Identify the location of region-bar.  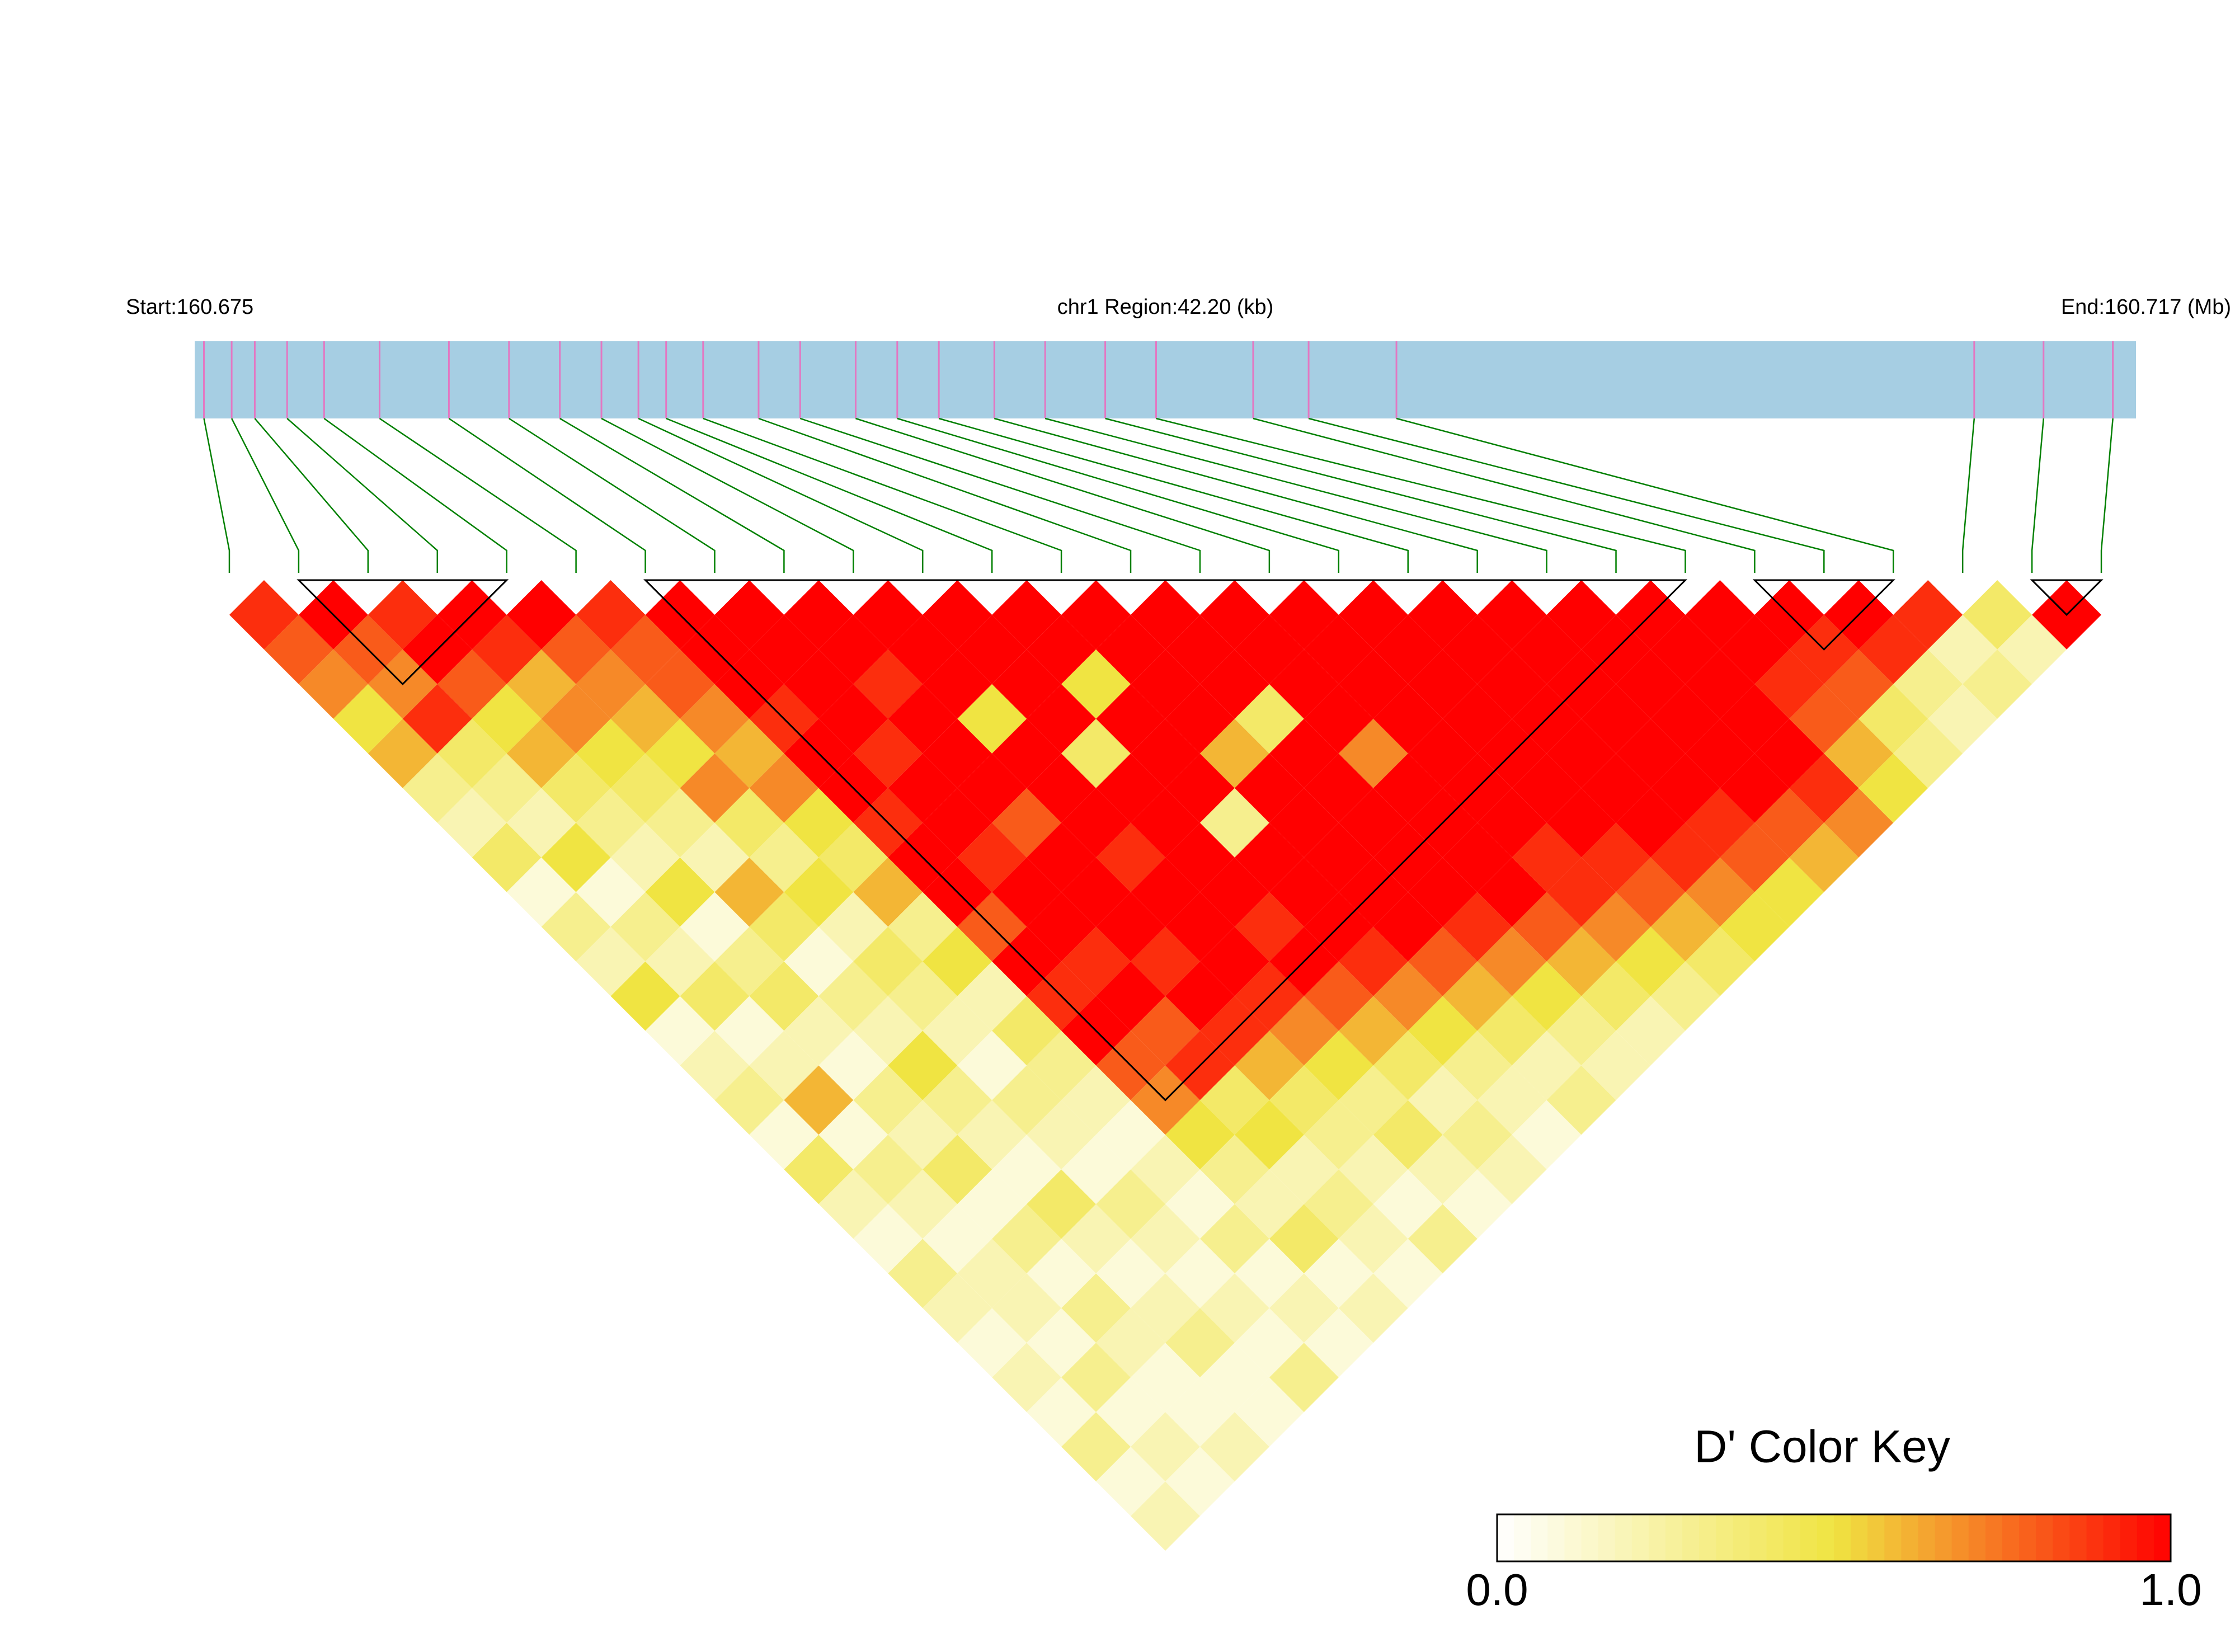
(1165, 379).